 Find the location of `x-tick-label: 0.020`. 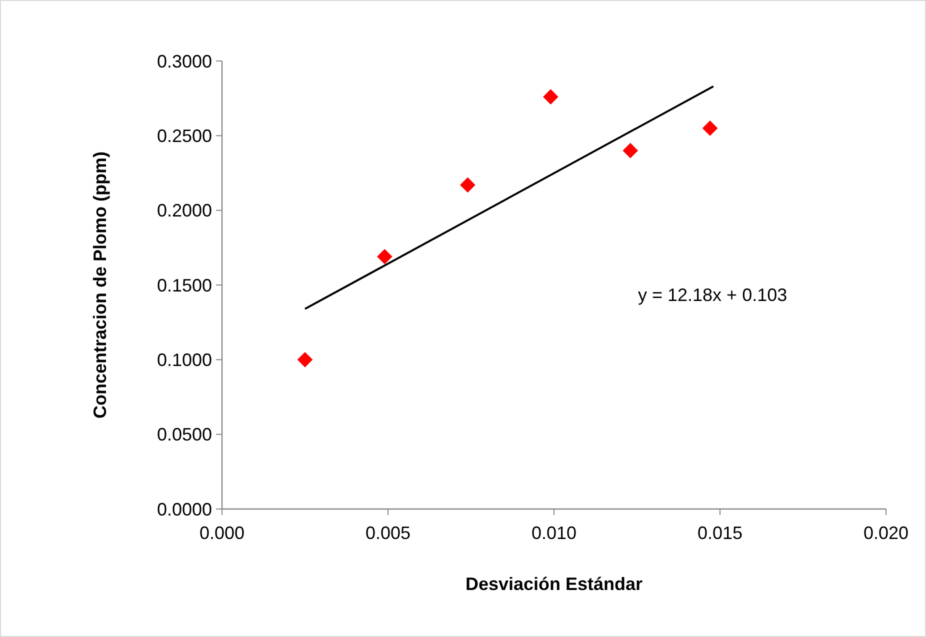

x-tick-label: 0.020 is located at coordinates (886, 533).